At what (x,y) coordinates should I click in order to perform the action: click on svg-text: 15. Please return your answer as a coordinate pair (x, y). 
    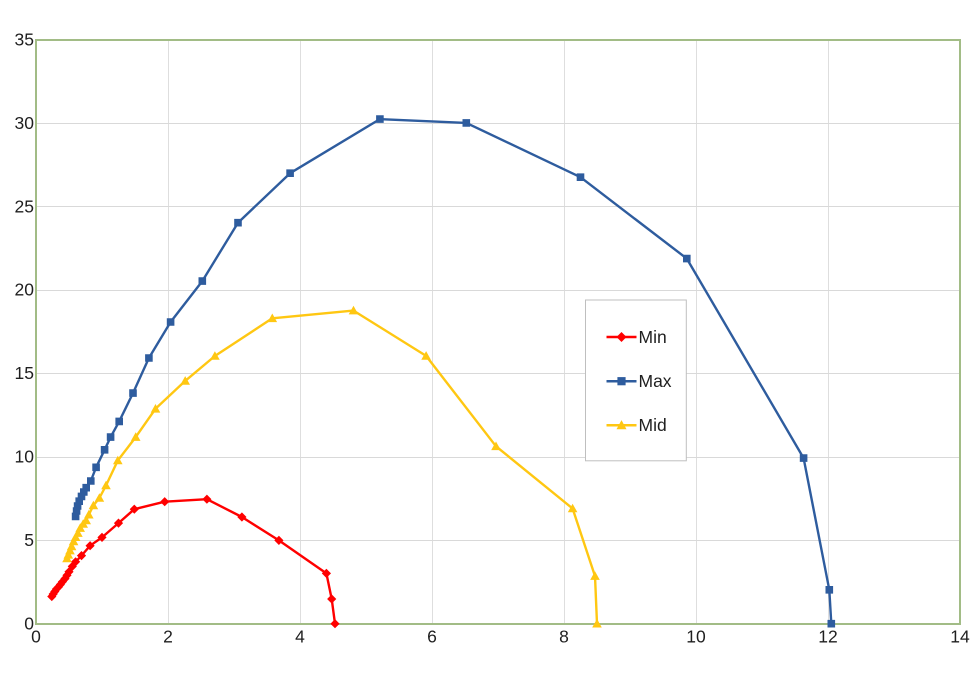
    Looking at the image, I should click on (24, 373).